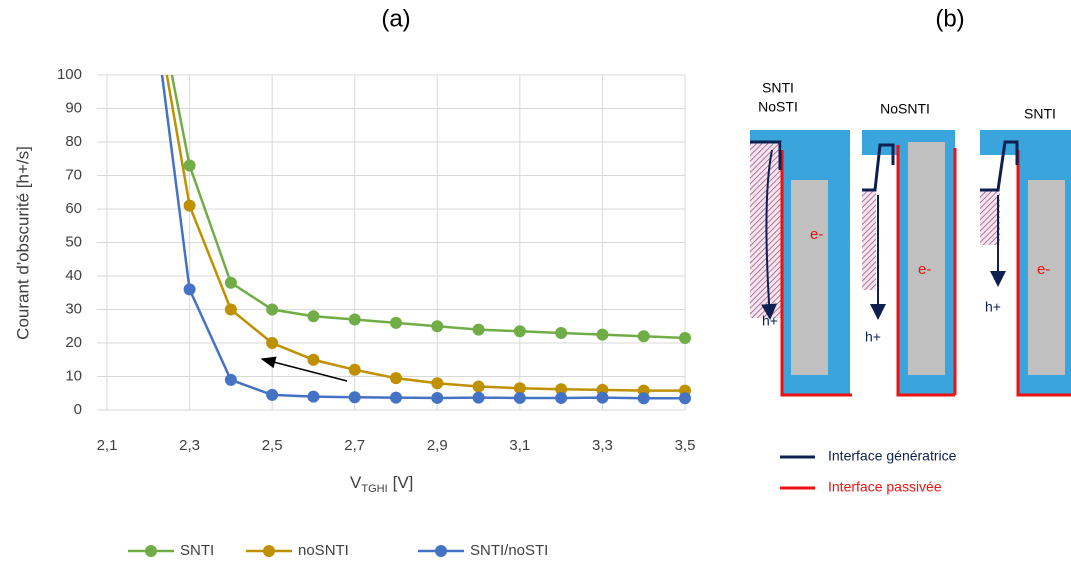  Describe the element at coordinates (395, 18) in the screenshot. I see `chart-title: (a)` at that location.